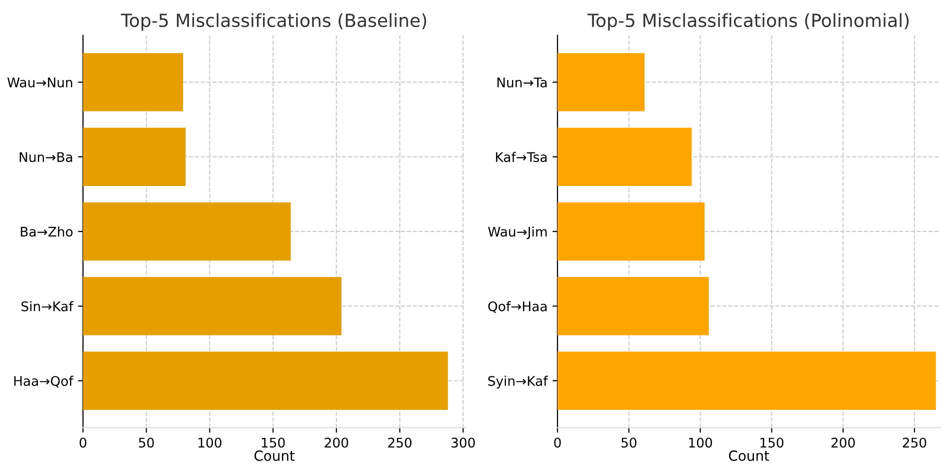  I want to click on y-tick-label: Haa→Qof, so click(44, 382).